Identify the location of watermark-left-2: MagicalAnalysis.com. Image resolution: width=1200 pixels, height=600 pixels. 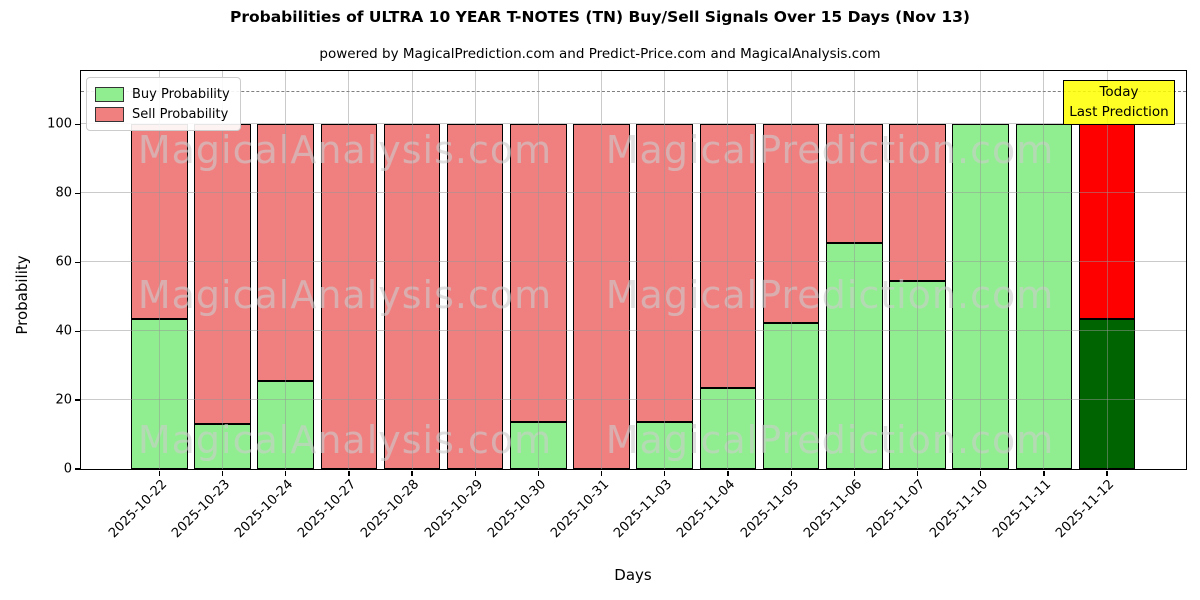
(345, 440).